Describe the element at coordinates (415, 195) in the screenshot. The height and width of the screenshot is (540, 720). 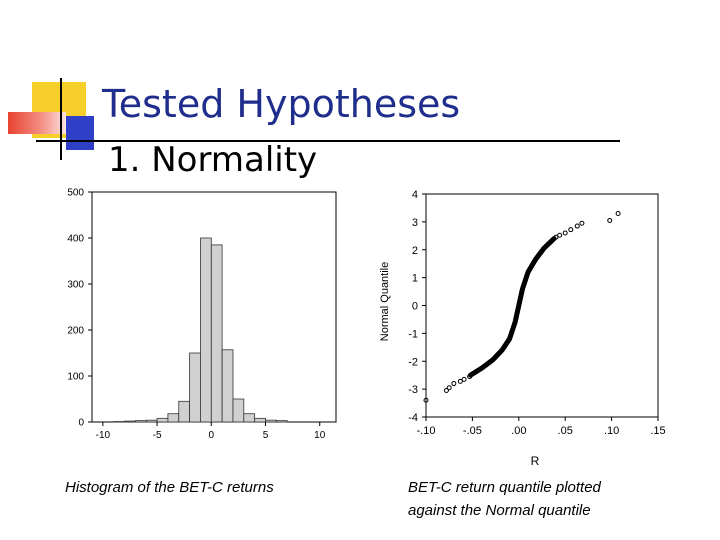
I see `y-tick-label: 4` at that location.